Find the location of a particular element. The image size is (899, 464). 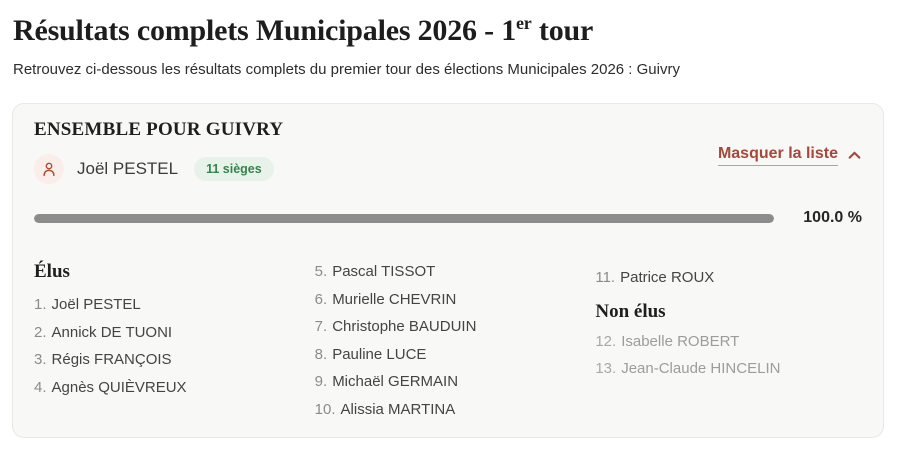

candidate-item: 9. Michaël GERMAIN is located at coordinates (448, 382).